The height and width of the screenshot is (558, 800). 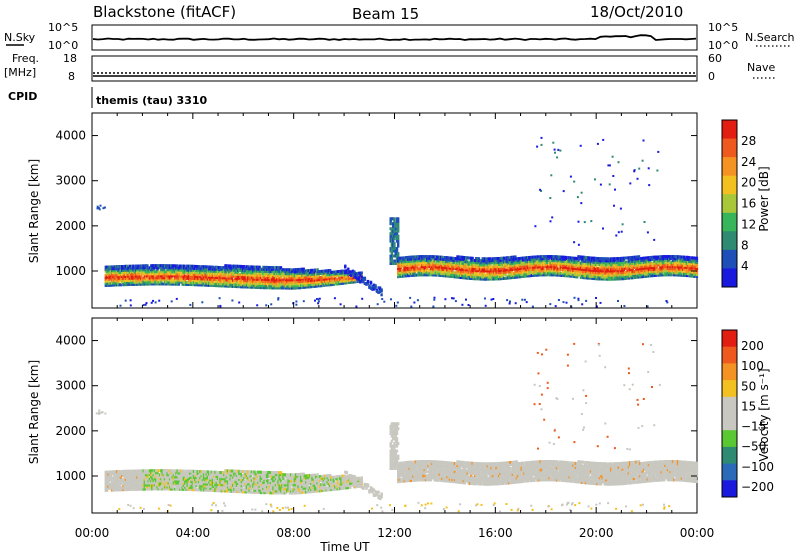 What do you see at coordinates (70, 136) in the screenshot?
I see `y-tick-label-3: 4000` at bounding box center [70, 136].